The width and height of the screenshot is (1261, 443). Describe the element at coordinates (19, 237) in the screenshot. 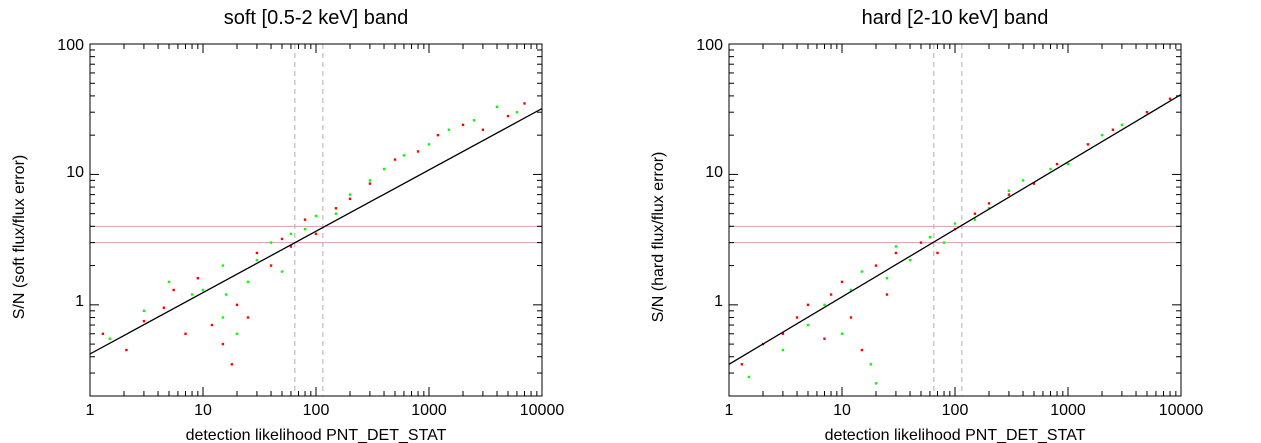

I see `y-axis-label: S/N (soft flux/flux error)` at that location.